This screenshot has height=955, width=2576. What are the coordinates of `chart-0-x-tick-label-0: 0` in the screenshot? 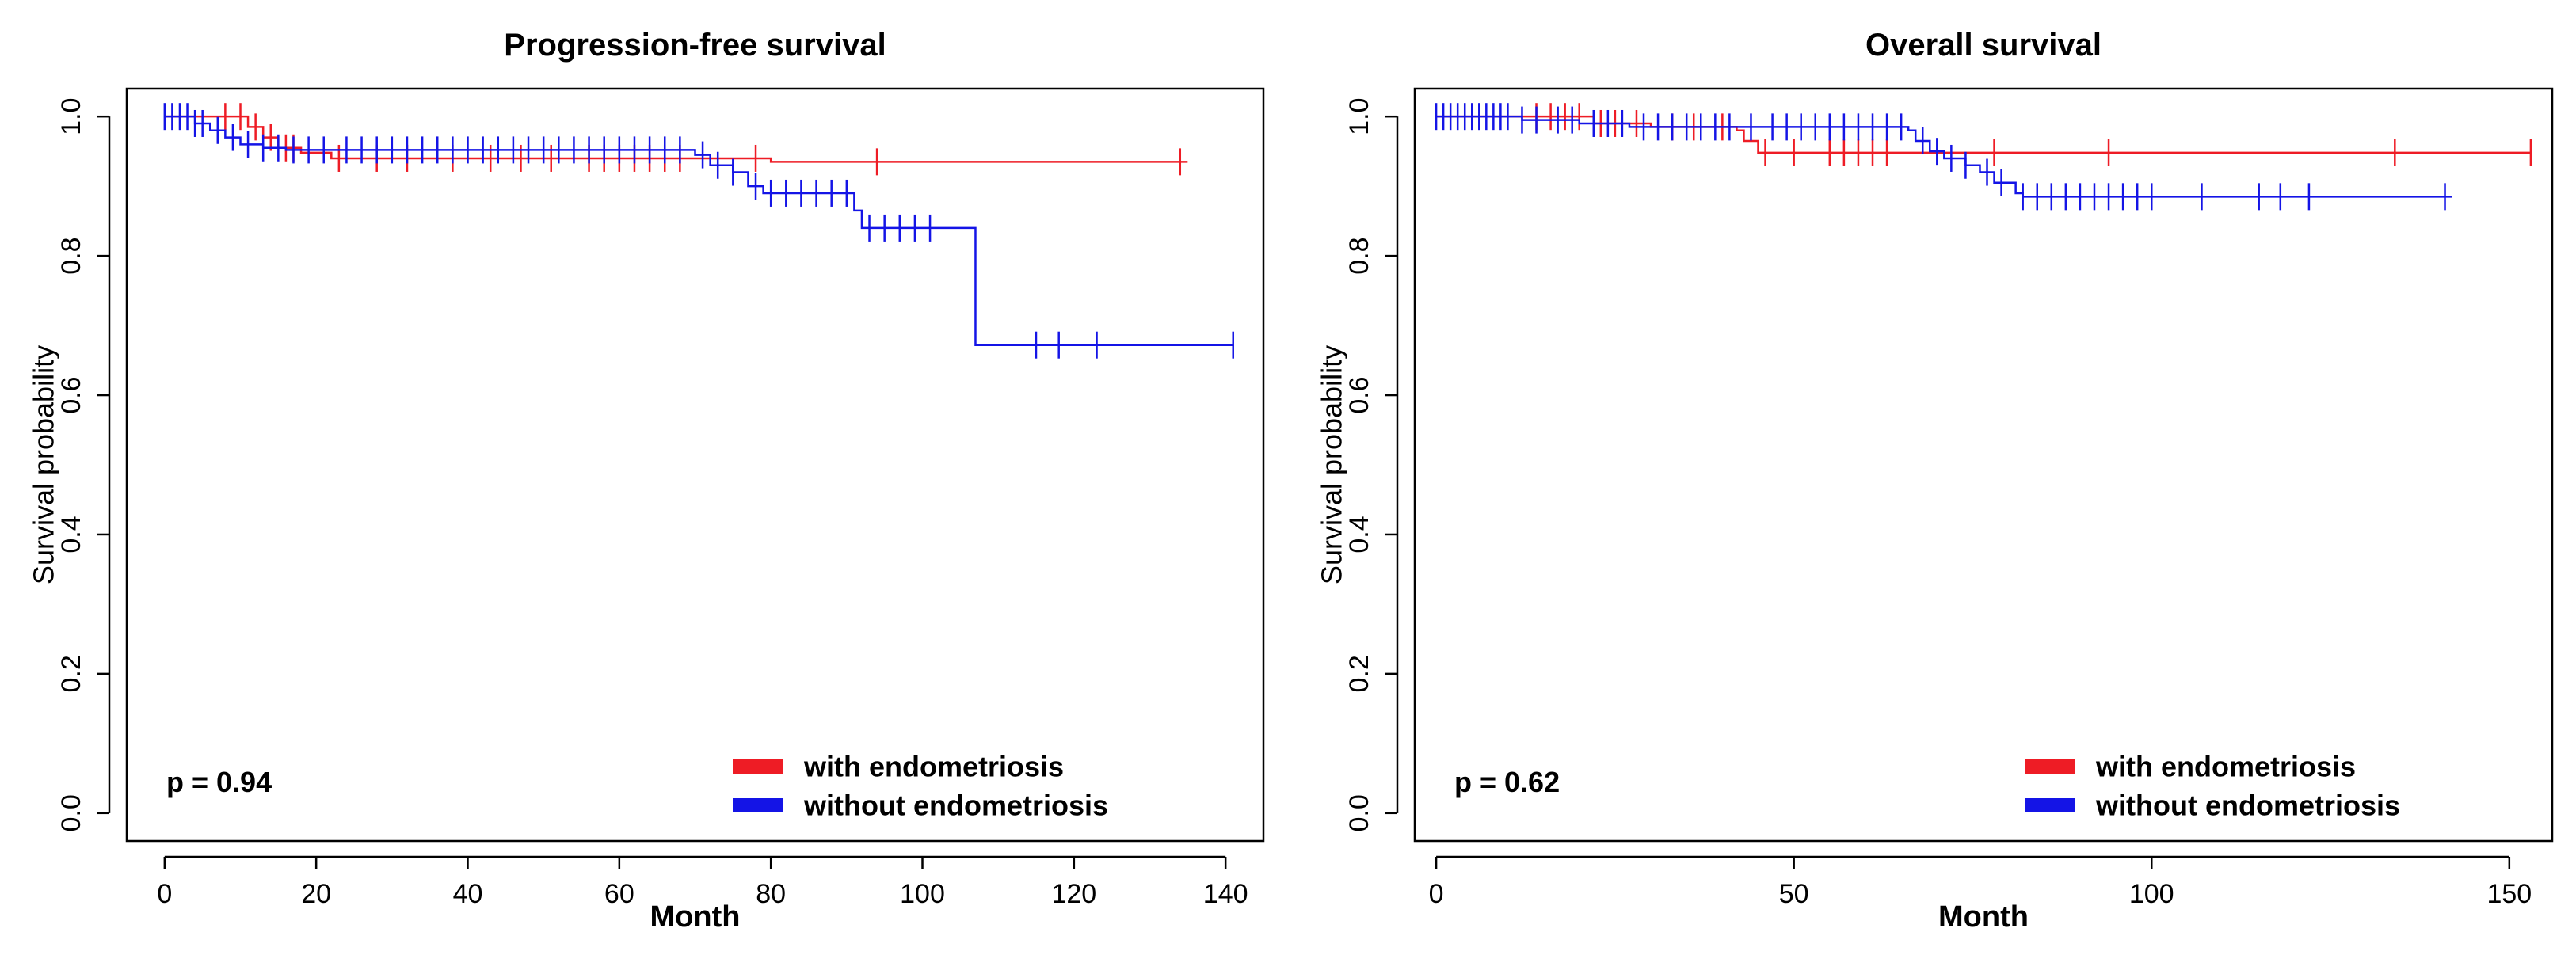 It's located at (164, 894).